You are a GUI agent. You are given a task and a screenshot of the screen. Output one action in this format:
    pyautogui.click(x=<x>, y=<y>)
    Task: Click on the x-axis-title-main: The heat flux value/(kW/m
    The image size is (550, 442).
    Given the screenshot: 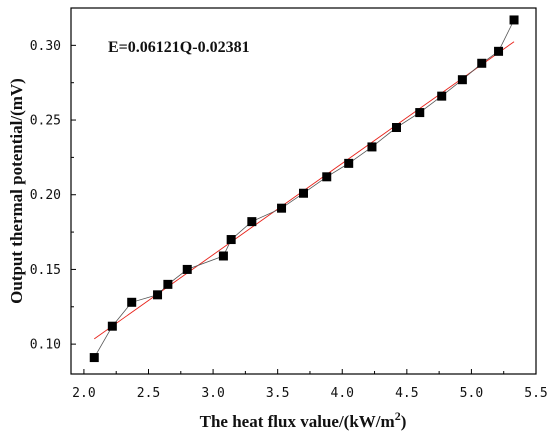 What is the action you would take?
    pyautogui.click(x=297, y=421)
    